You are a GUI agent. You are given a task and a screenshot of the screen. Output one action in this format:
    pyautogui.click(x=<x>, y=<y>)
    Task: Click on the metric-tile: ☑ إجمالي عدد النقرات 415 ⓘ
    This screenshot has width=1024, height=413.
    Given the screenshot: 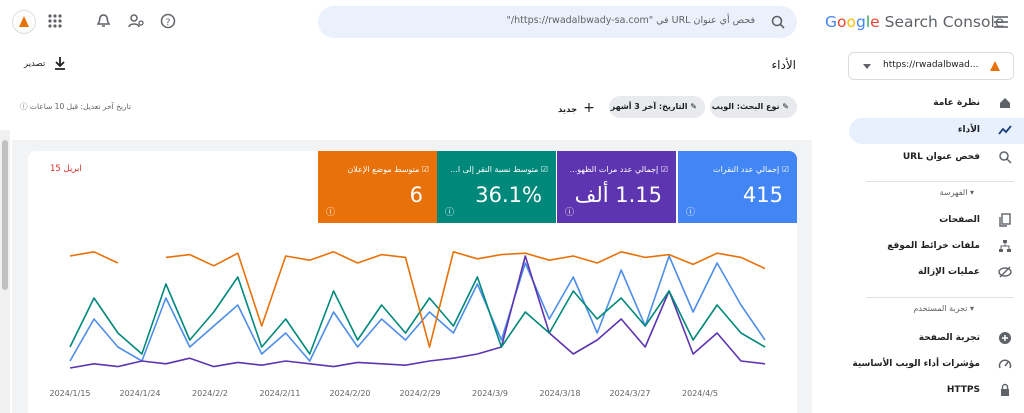 What is the action you would take?
    pyautogui.click(x=737, y=187)
    